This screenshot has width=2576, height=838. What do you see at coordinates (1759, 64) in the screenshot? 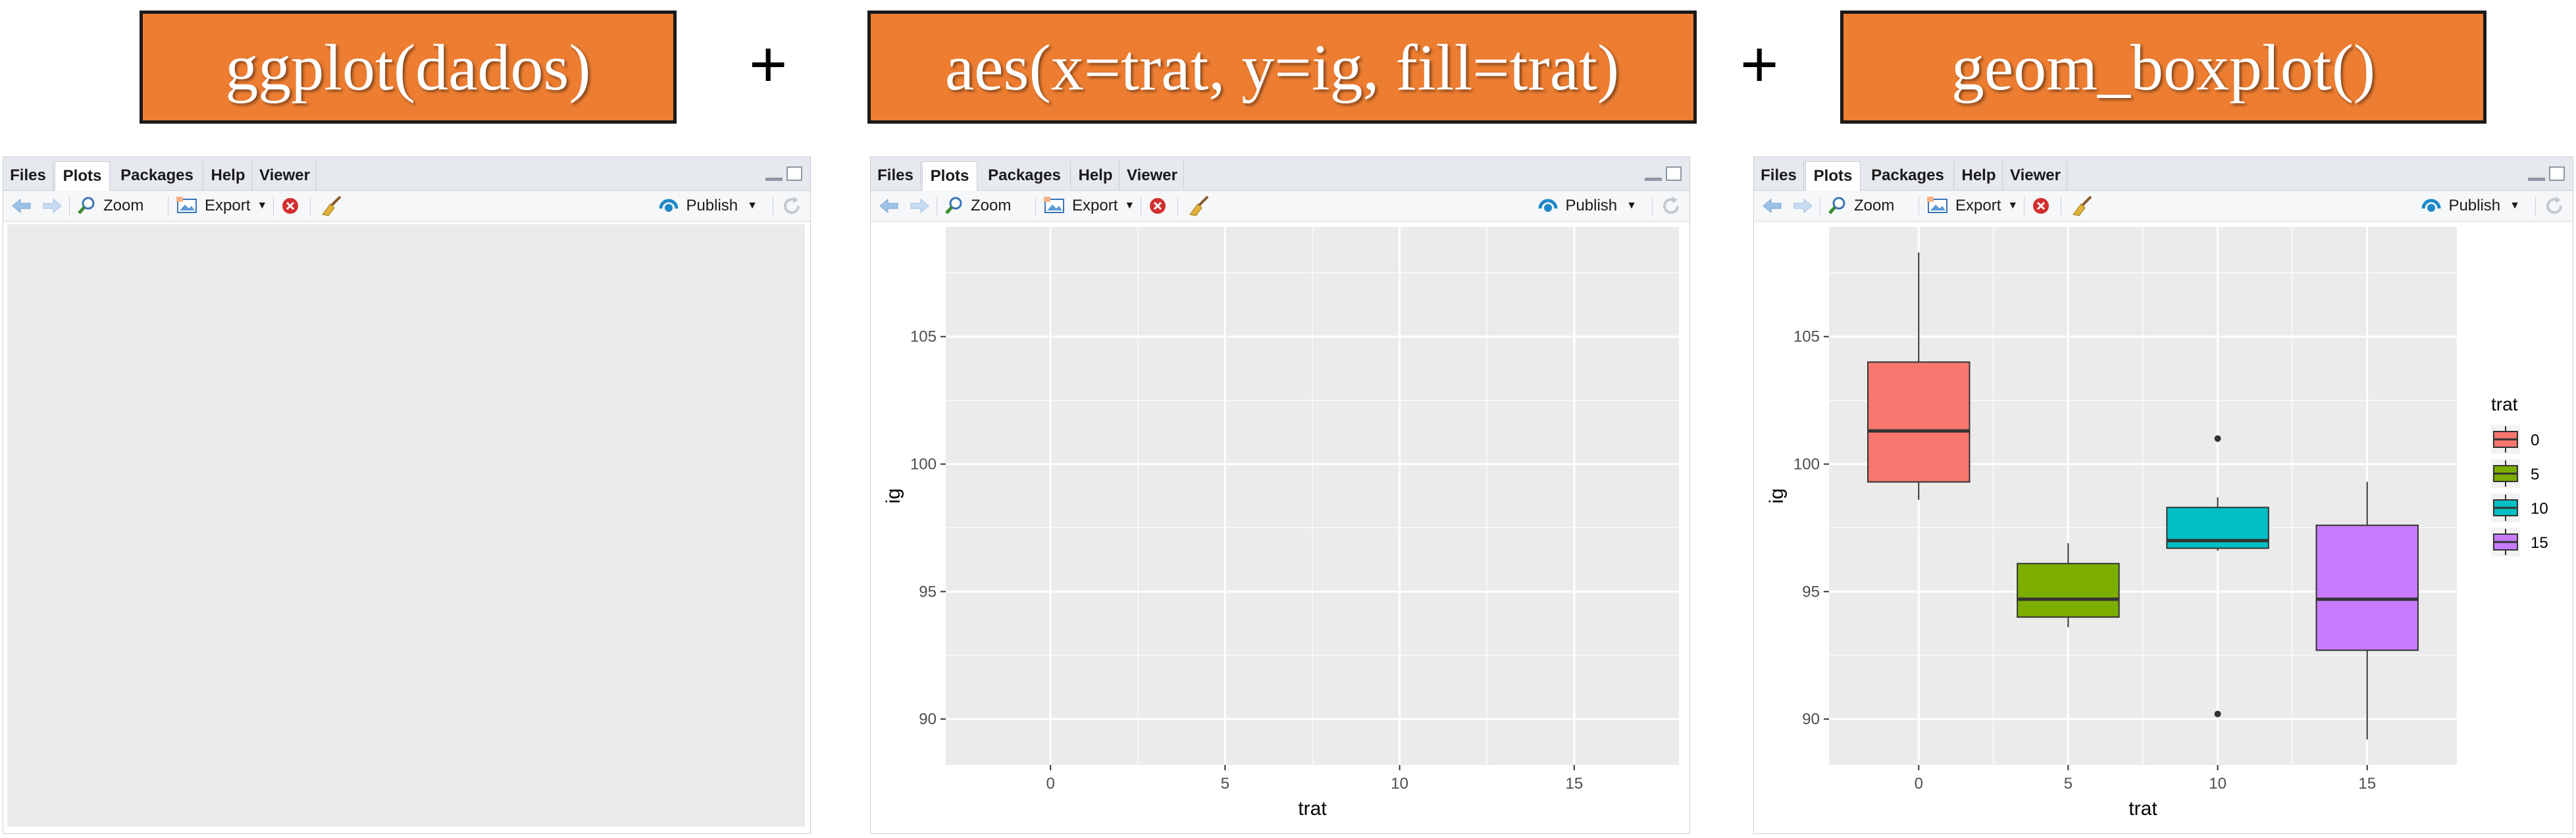
I see `plus-sign-2: +` at bounding box center [1759, 64].